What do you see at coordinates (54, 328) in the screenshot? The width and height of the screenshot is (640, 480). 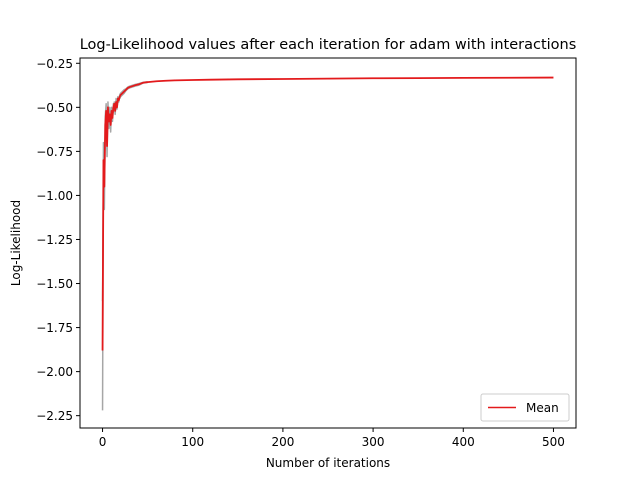 I see `y-tick-label: −1.75` at bounding box center [54, 328].